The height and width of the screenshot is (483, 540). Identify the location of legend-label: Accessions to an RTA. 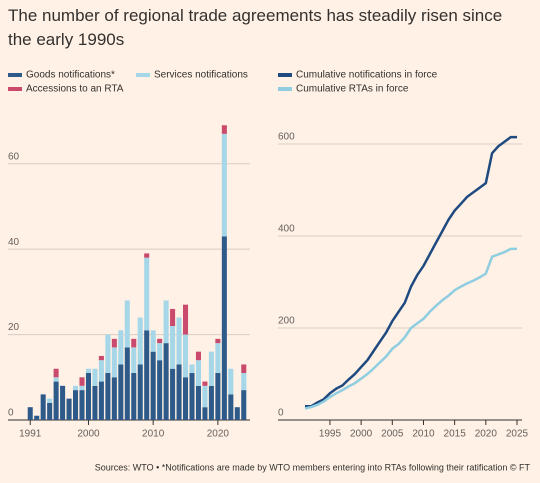
(75, 89).